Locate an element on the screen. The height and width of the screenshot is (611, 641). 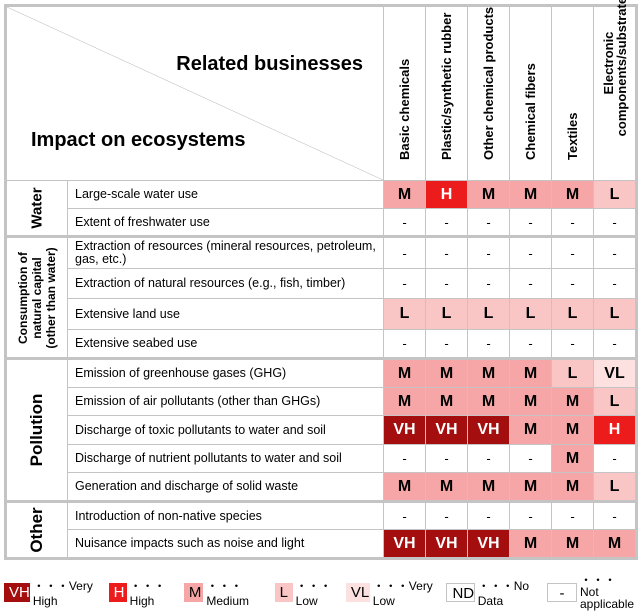
impact-label: Extensive seabed use is located at coordinates (225, 344).